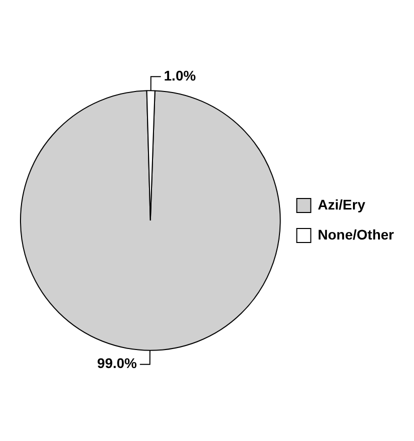 This screenshot has width=414, height=441. I want to click on legend-label: None/Other, so click(356, 234).